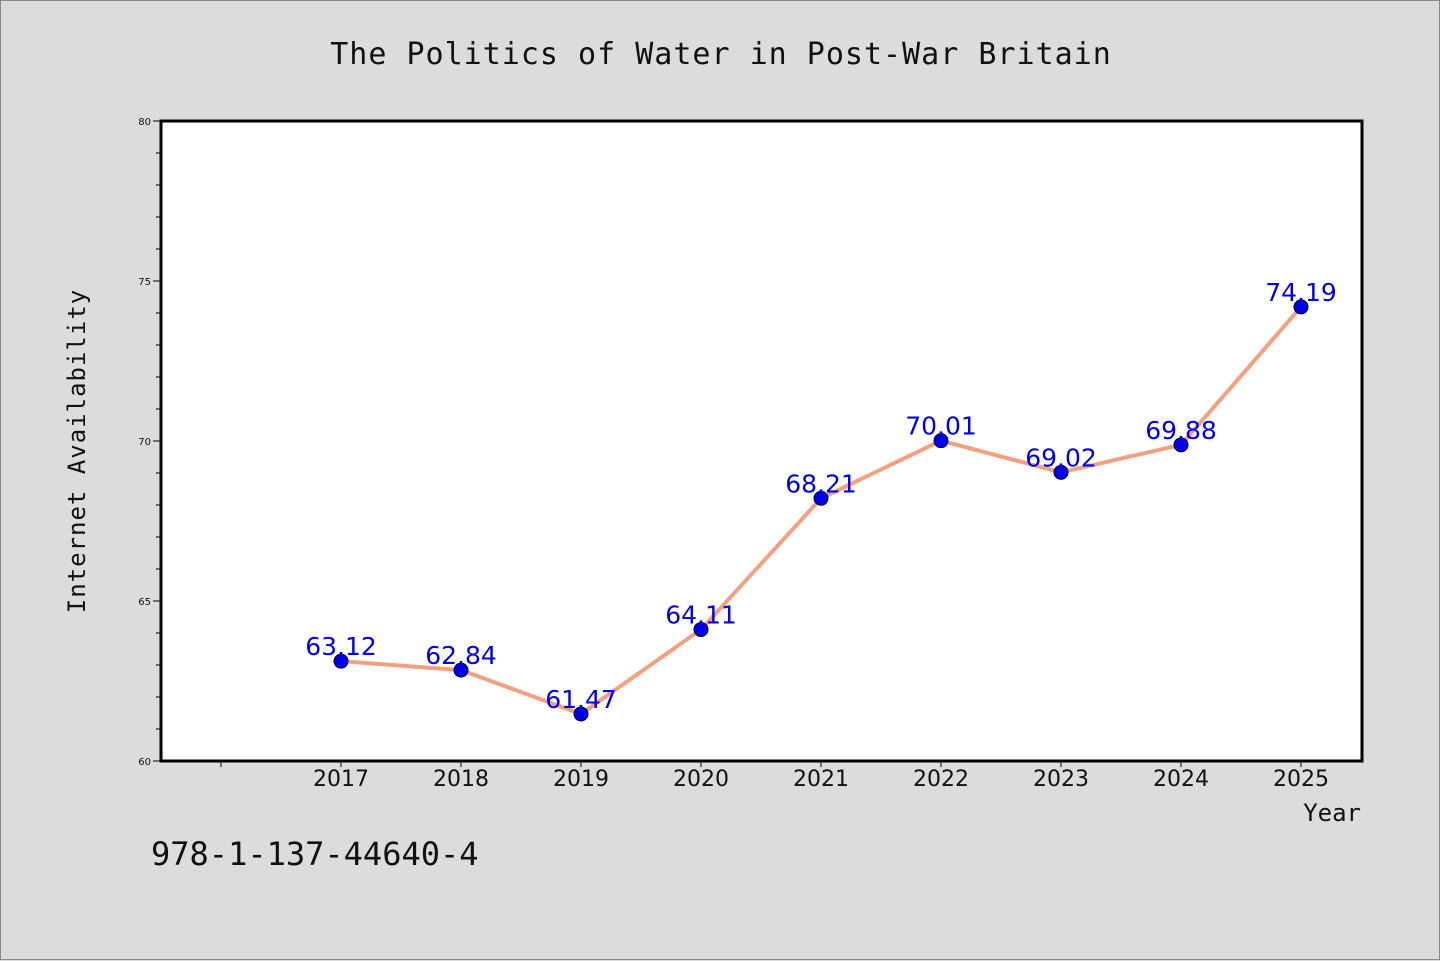 This screenshot has height=961, width=1440. Describe the element at coordinates (315, 854) in the screenshot. I see `isbn-text: 978-1-137-44640-4` at that location.